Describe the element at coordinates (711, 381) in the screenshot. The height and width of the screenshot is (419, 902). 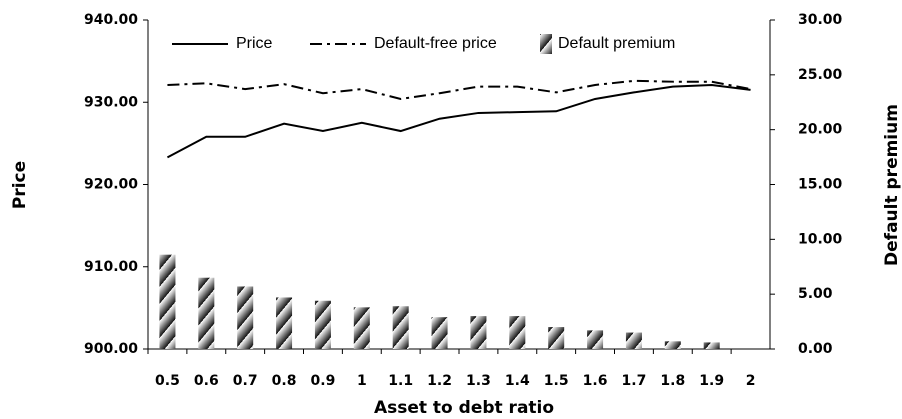
I see `x-tick-label: 1.9` at that location.